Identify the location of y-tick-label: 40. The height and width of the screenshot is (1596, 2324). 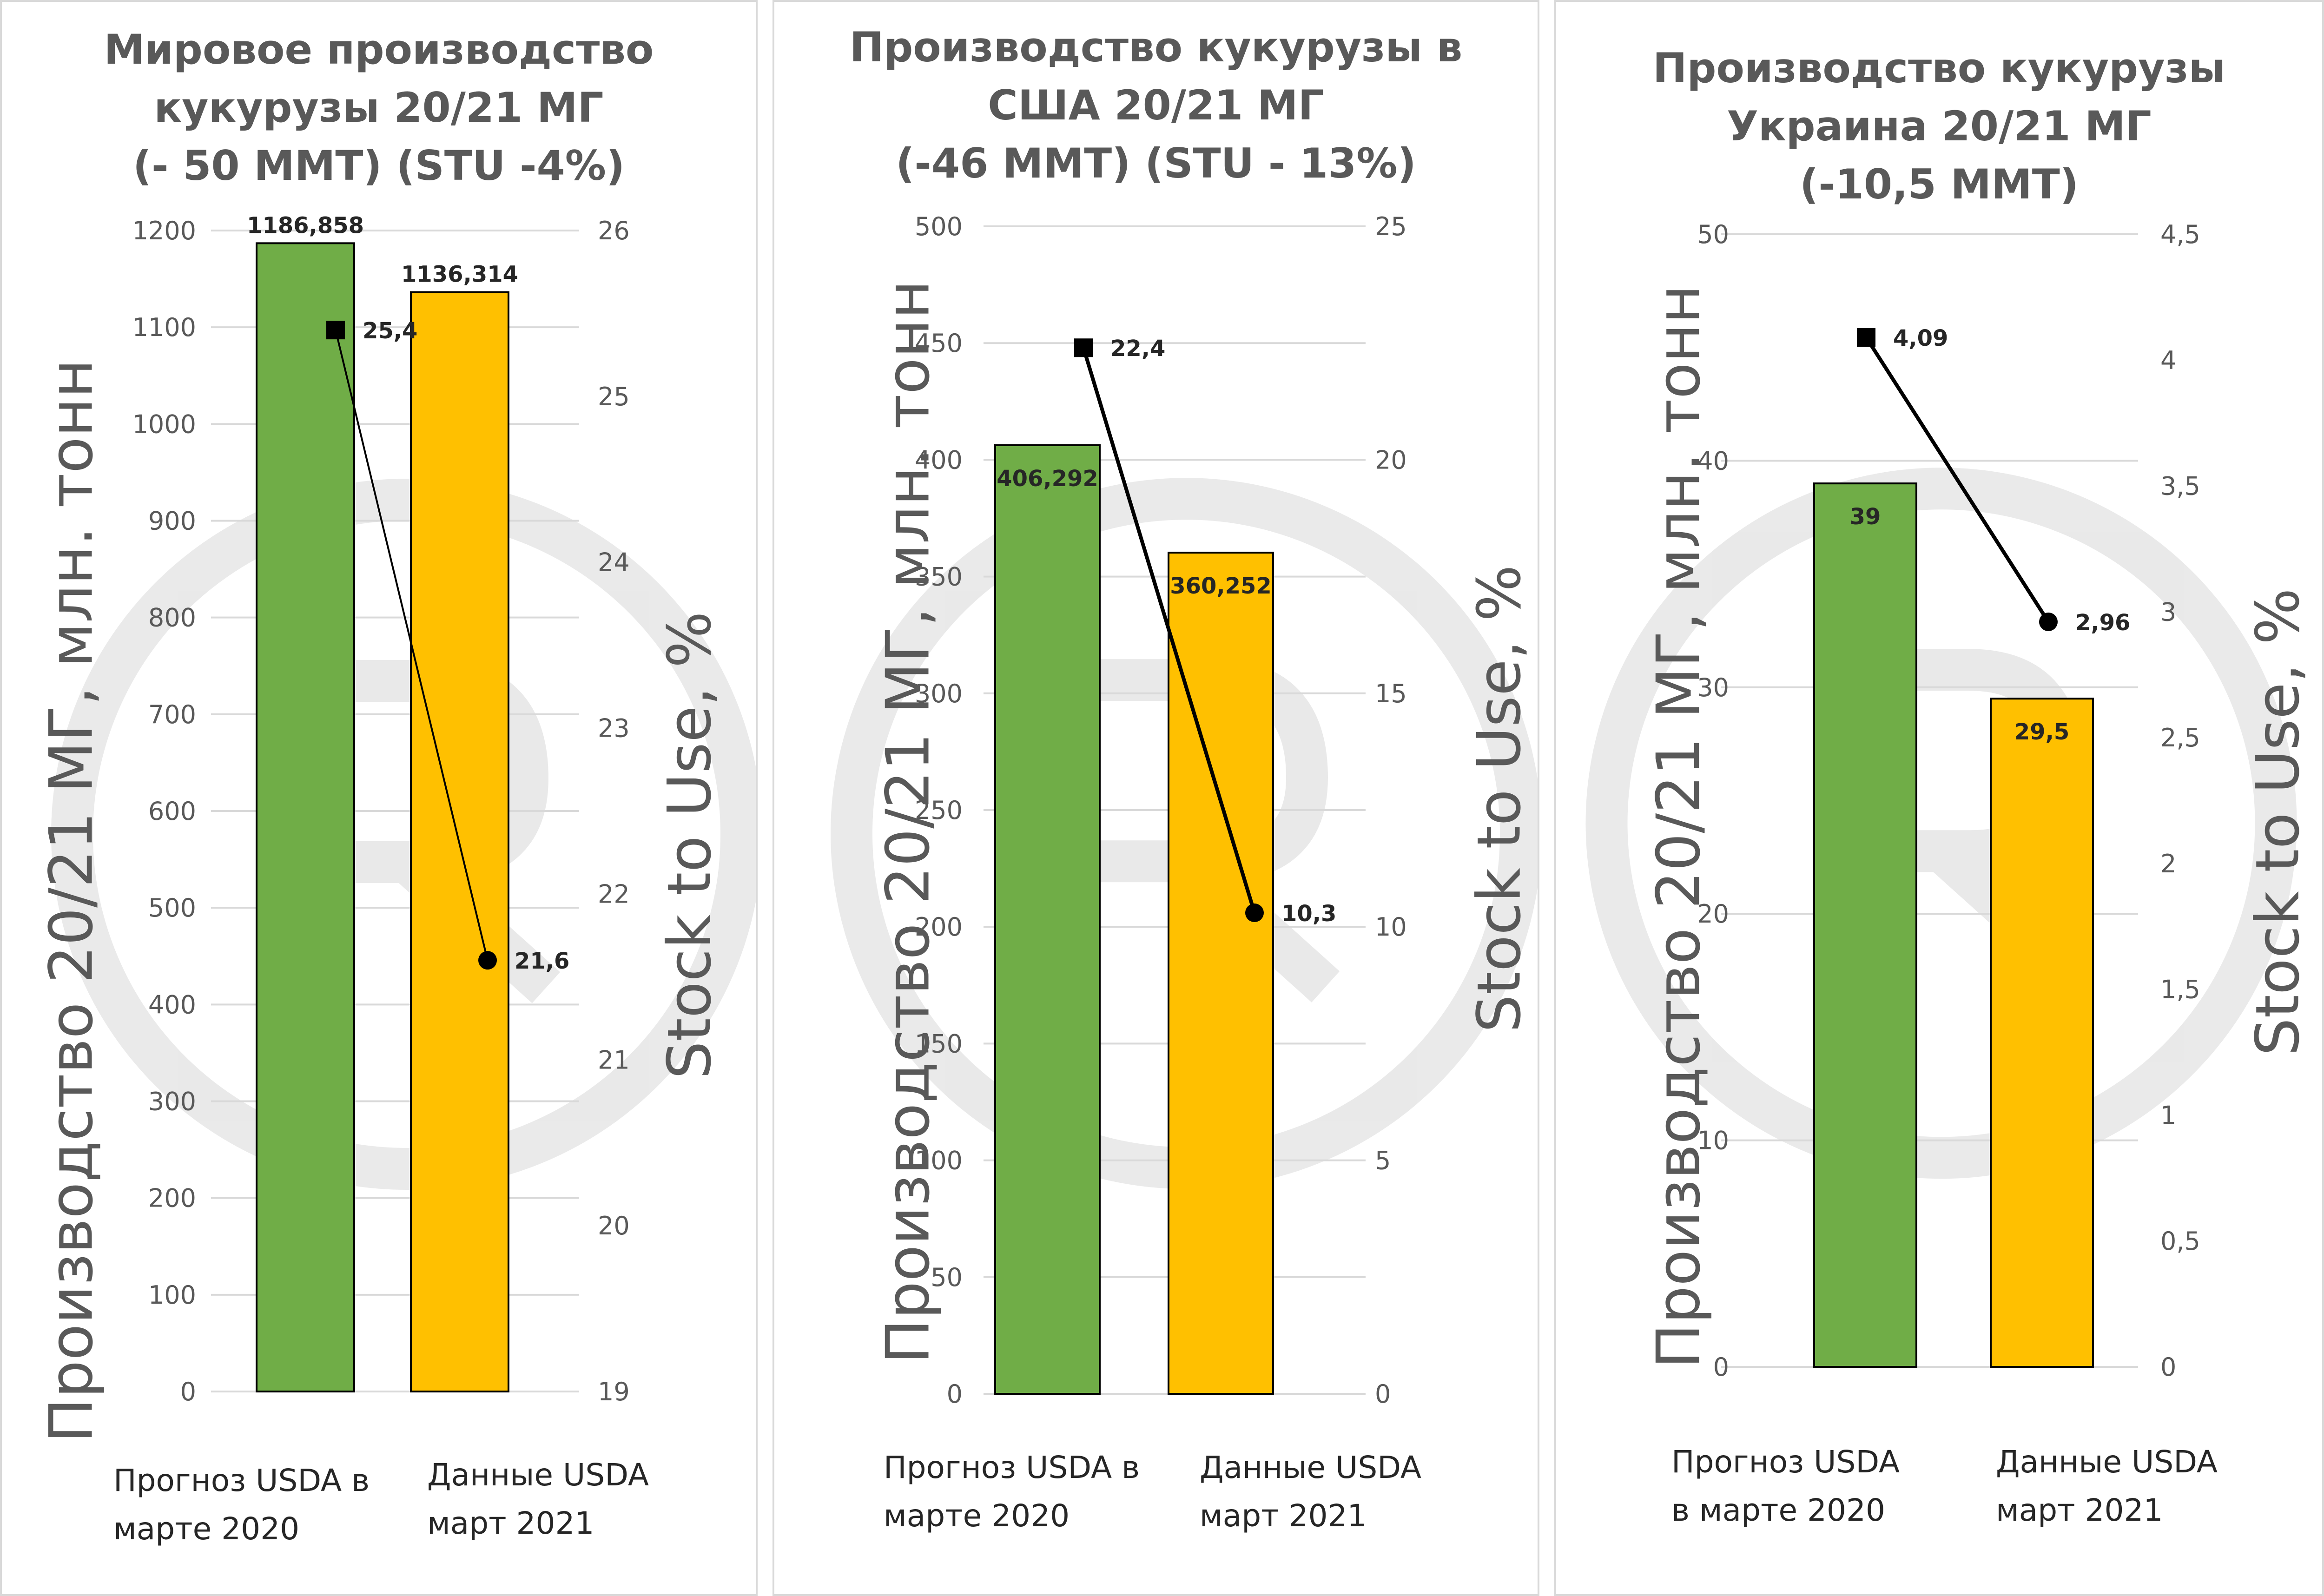
(1713, 460).